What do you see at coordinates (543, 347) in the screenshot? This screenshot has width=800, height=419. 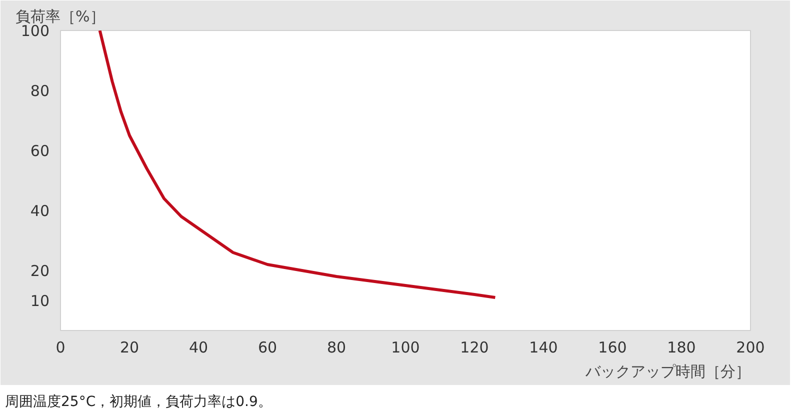 I see `x-tick-label: 140` at bounding box center [543, 347].